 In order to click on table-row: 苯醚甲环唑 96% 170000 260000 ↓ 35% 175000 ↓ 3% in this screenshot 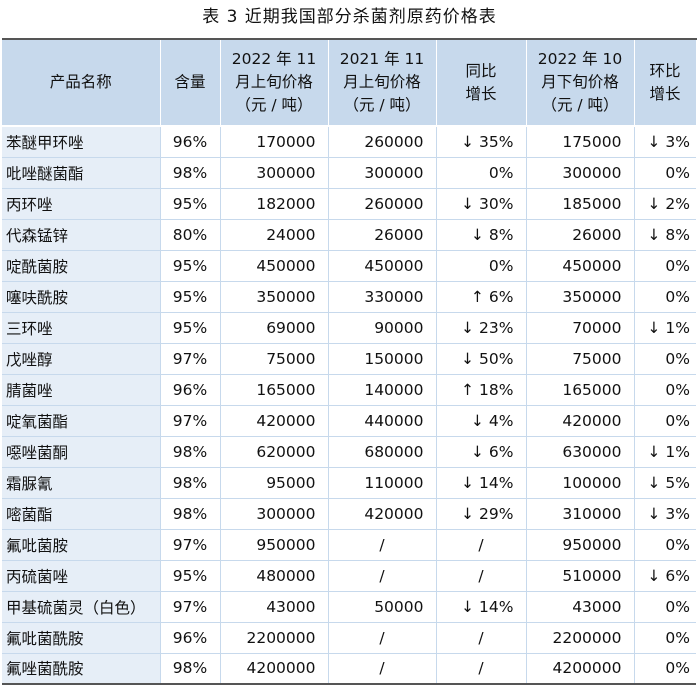, I will do `click(349, 142)`.